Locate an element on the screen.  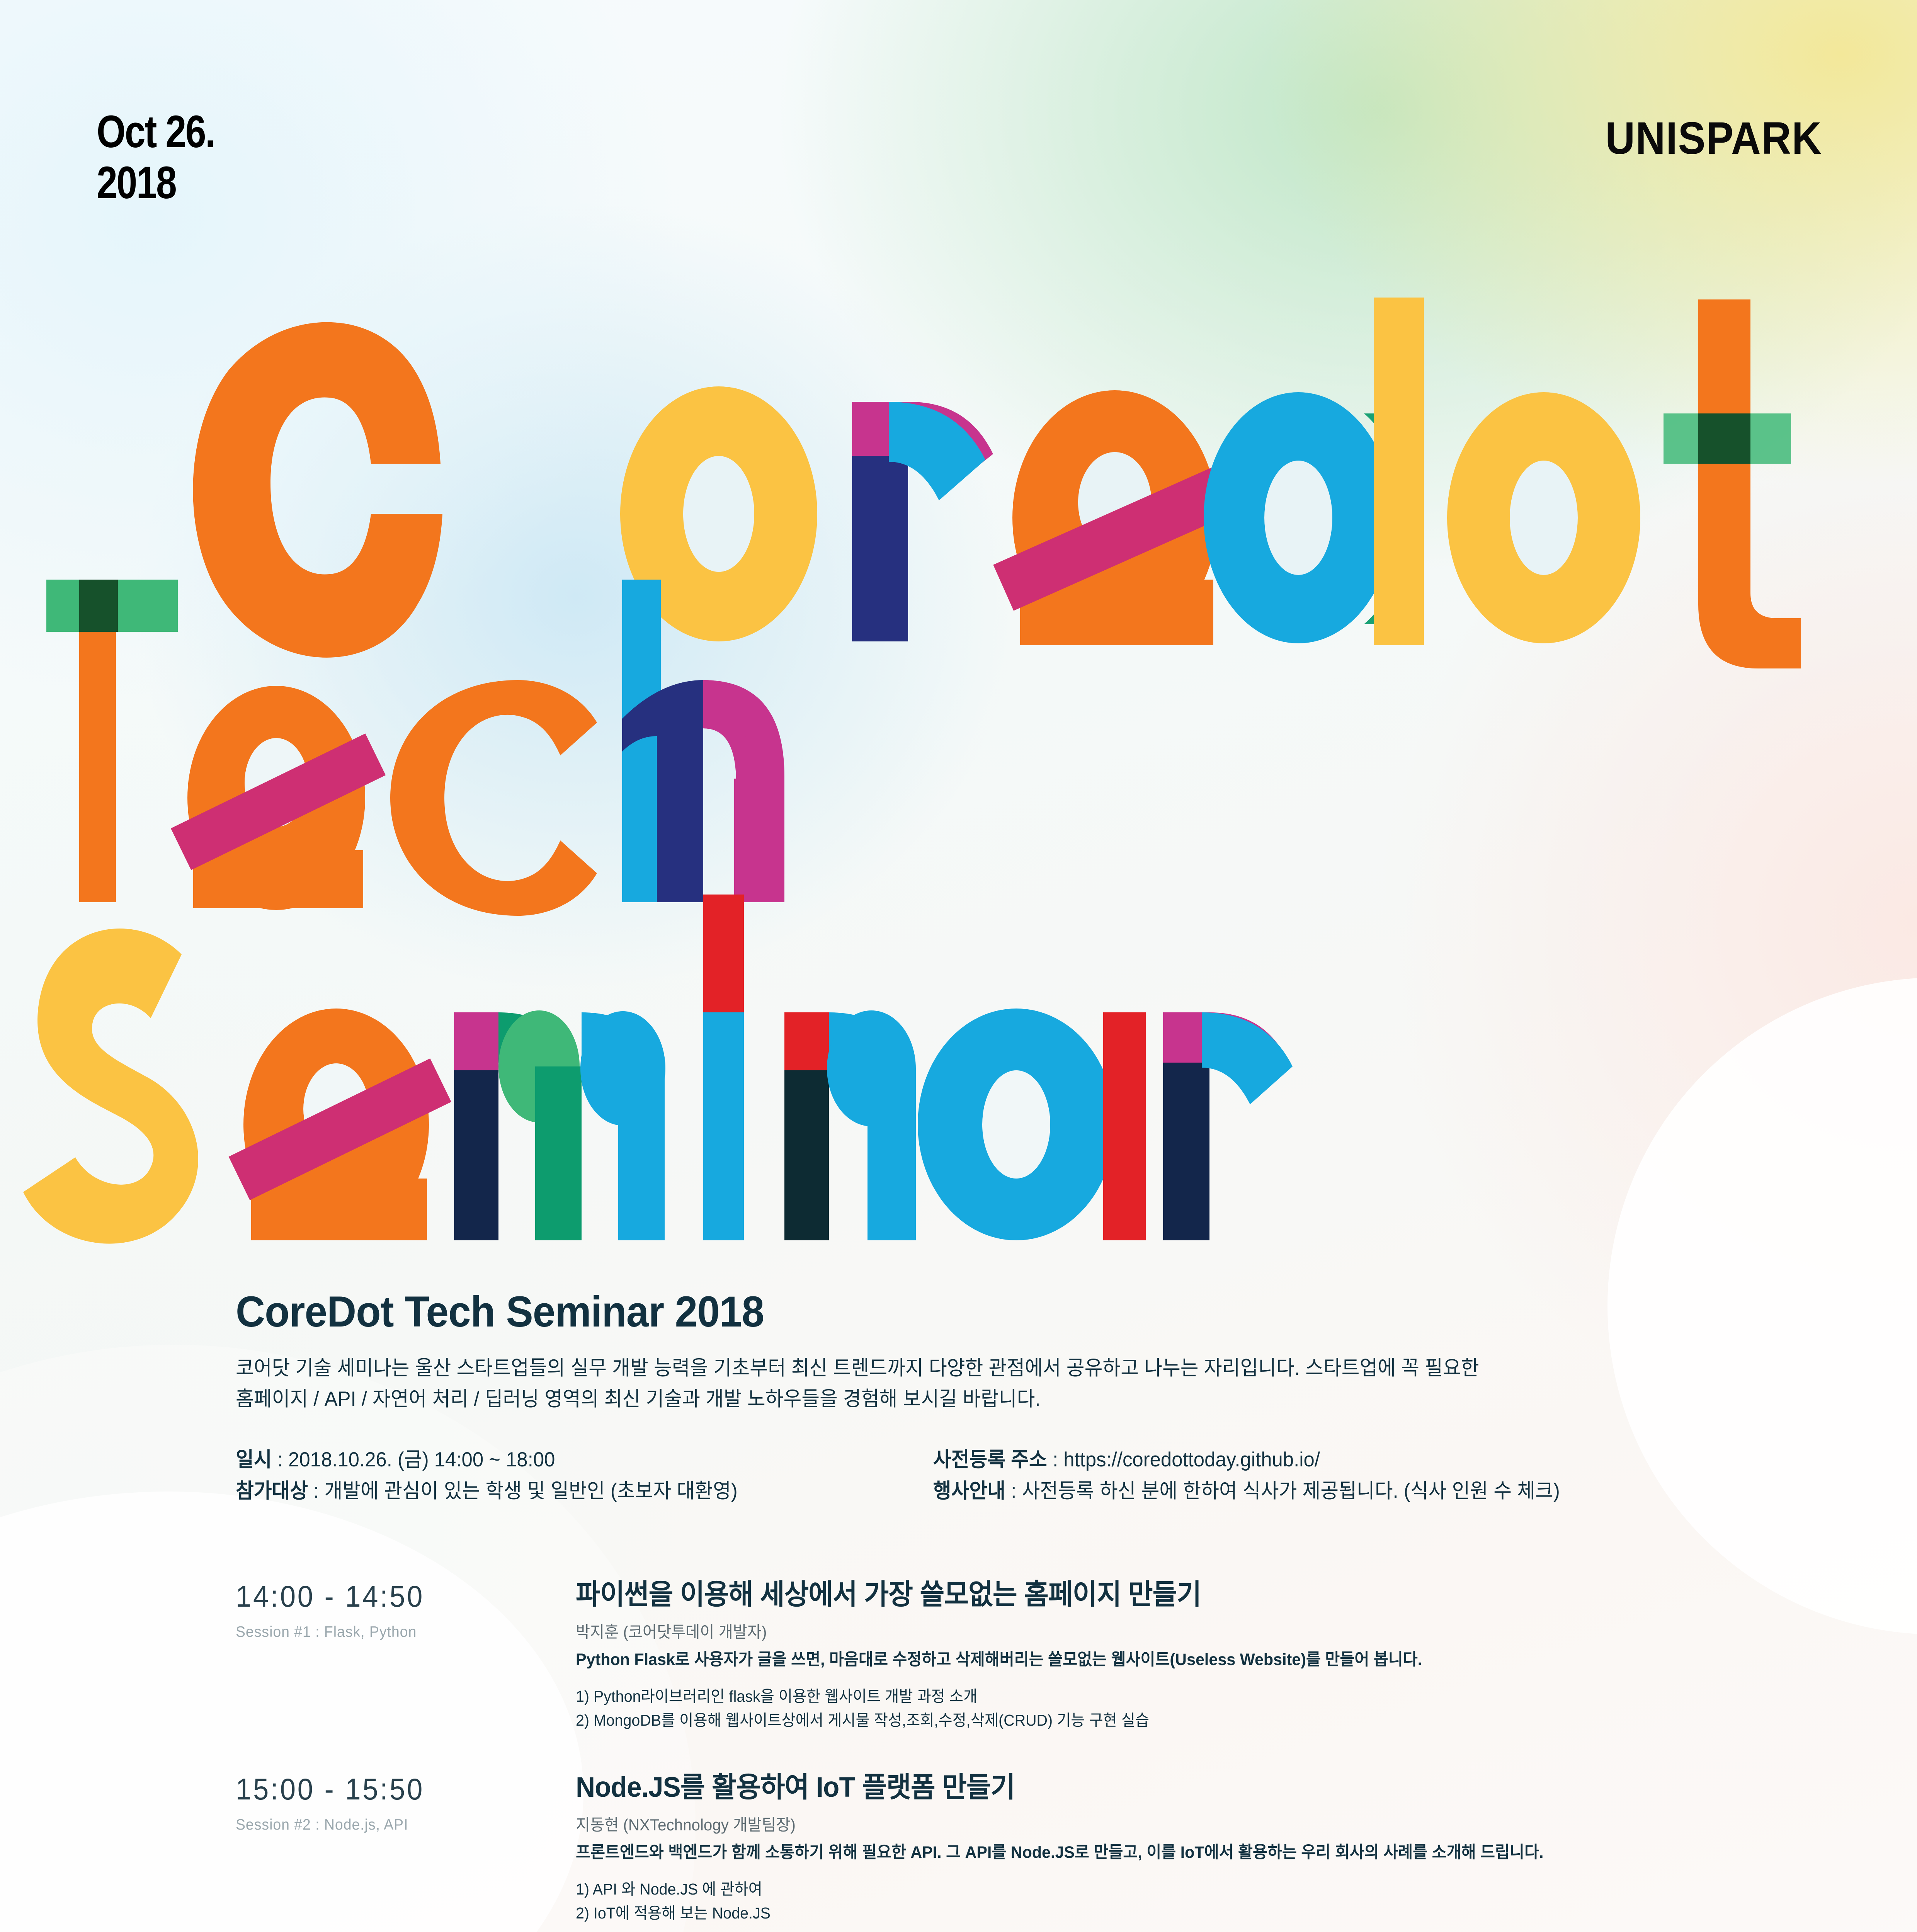
register-label: 사전등록 주소 is located at coordinates (990, 1460).